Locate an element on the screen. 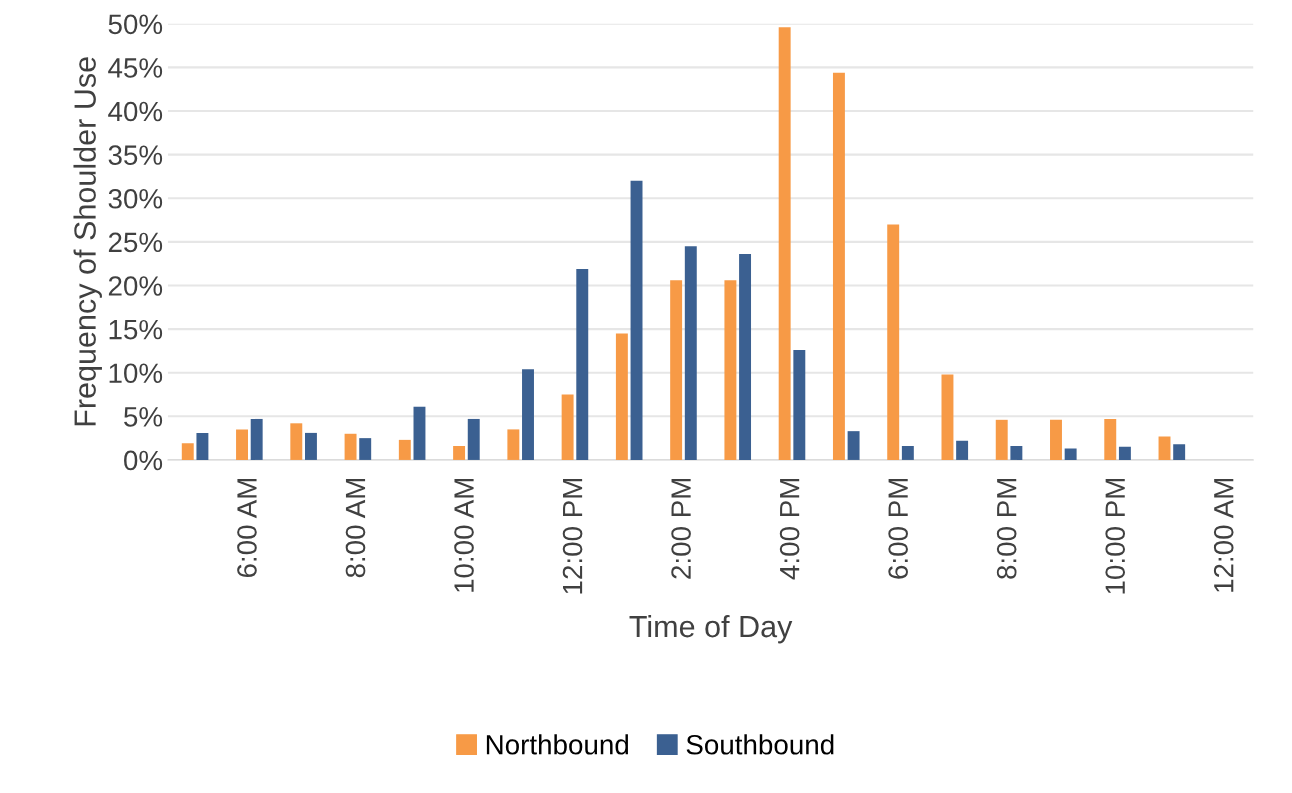  y-tick-label: 15% is located at coordinates (136, 329).